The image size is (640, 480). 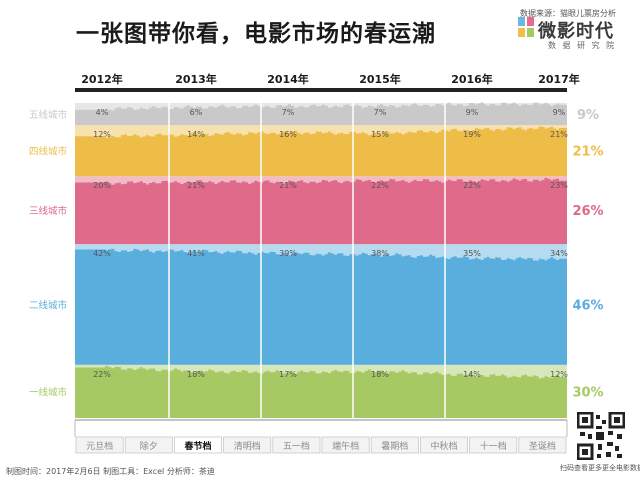 I want to click on qr-code-icon, so click(x=601, y=436).